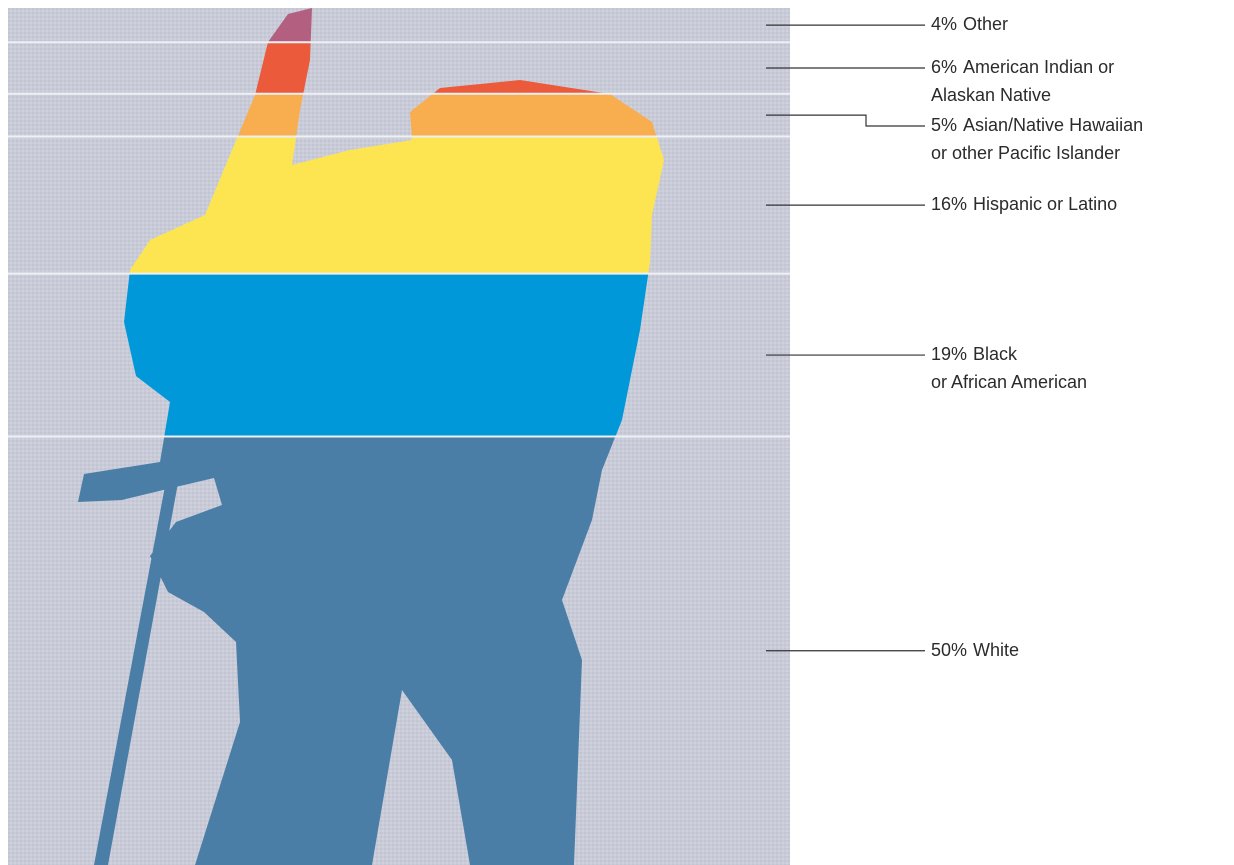  What do you see at coordinates (995, 354) in the screenshot?
I see `category-label: Black` at bounding box center [995, 354].